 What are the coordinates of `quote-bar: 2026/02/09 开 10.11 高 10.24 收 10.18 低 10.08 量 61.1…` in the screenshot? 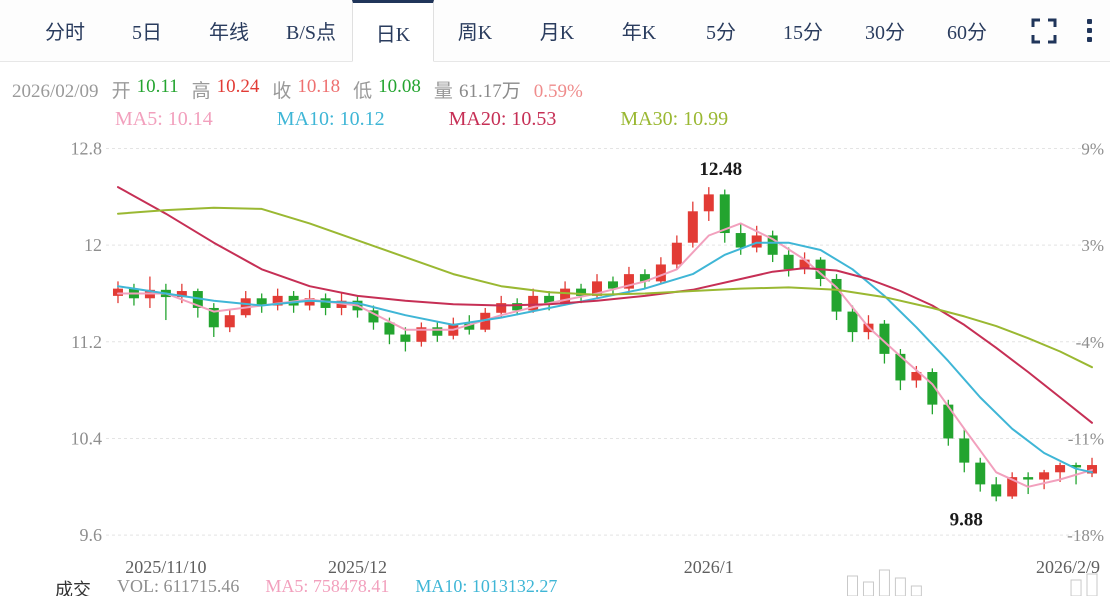 It's located at (297, 89).